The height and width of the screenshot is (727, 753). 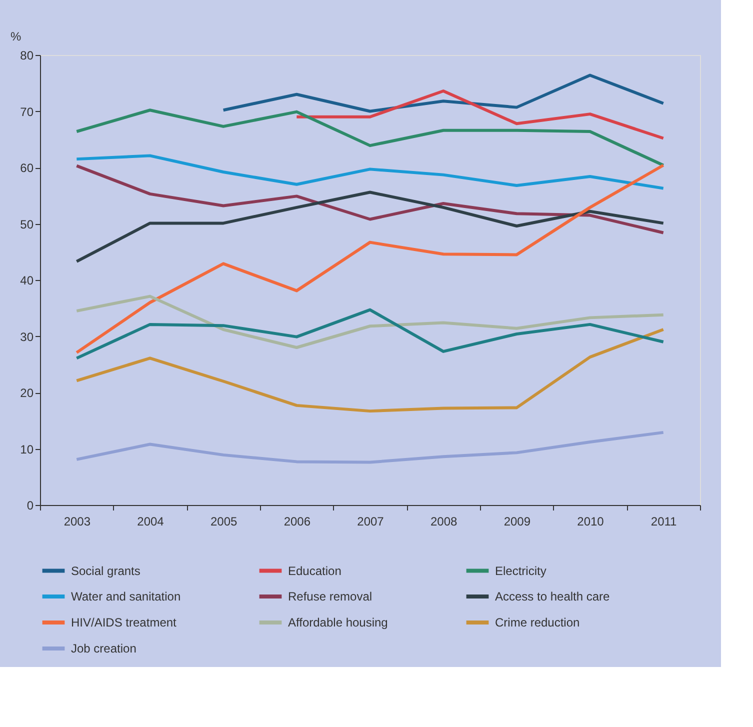 I want to click on legend-label: Job creation, so click(x=103, y=649).